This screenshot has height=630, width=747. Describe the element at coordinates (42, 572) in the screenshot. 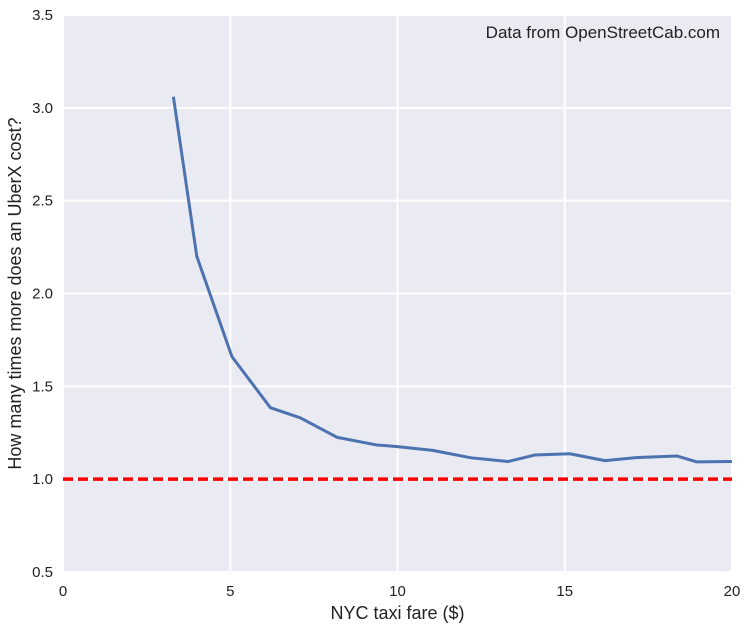

I see `y-tick-label: 0.5` at that location.